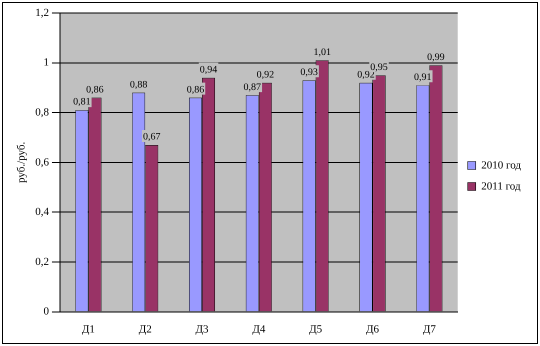  Describe the element at coordinates (209, 70) in the screenshot. I see `data-label: 0,94` at that location.